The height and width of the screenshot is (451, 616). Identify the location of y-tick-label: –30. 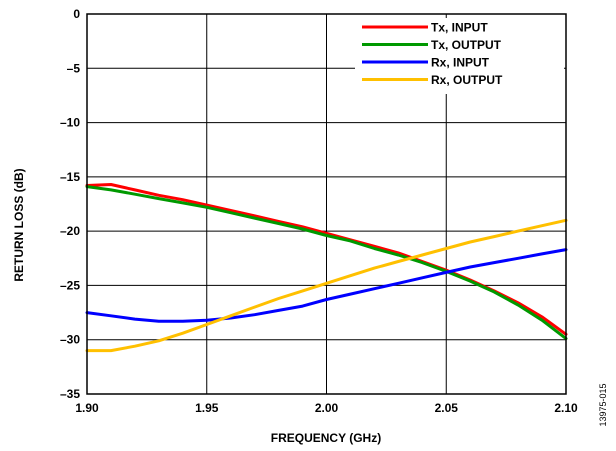
(70, 340).